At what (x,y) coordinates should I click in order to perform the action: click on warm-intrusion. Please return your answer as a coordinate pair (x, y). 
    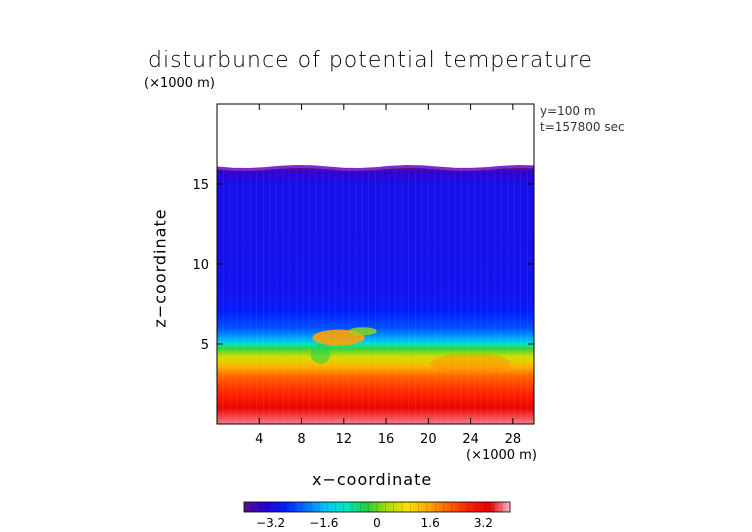
    Looking at the image, I should click on (338, 337).